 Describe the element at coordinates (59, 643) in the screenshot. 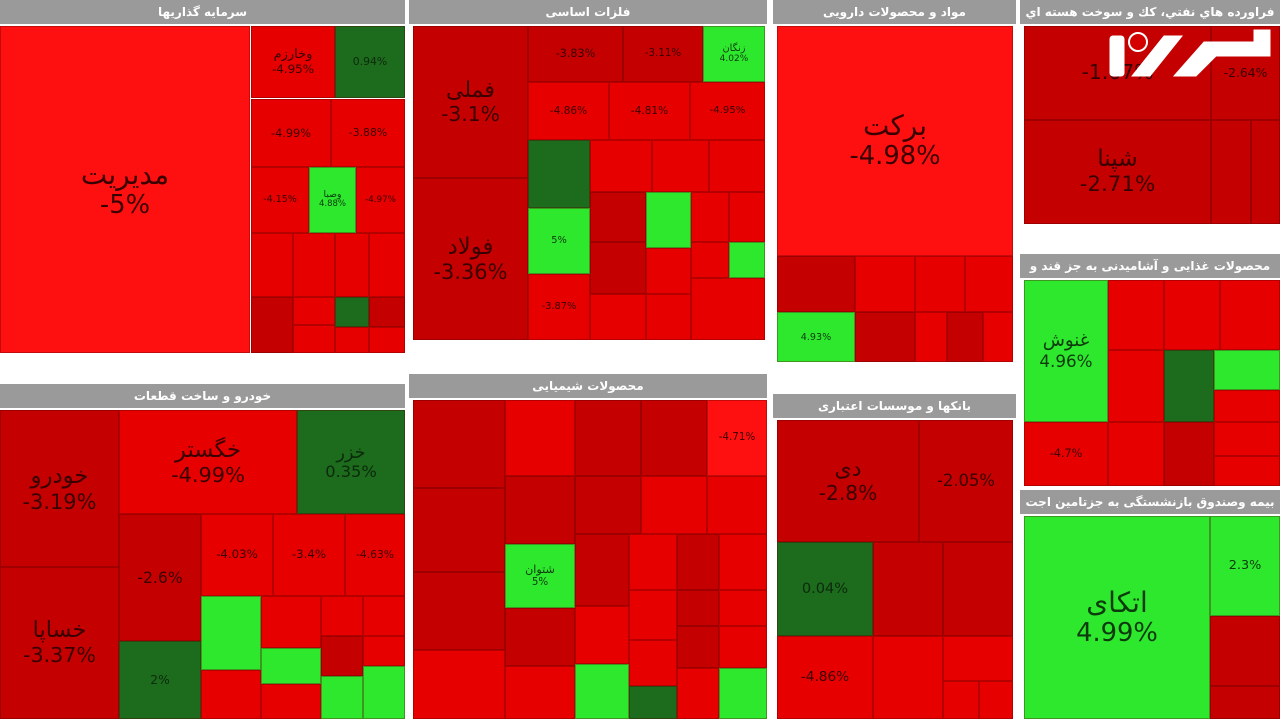

I see `stock-tile: خساپا -3.37%` at that location.